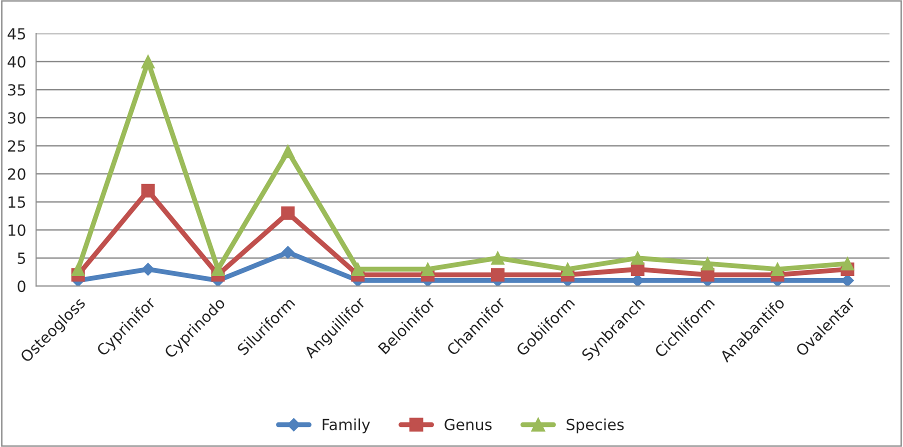 The height and width of the screenshot is (447, 903). I want to click on y-tick-label: 45, so click(17, 34).